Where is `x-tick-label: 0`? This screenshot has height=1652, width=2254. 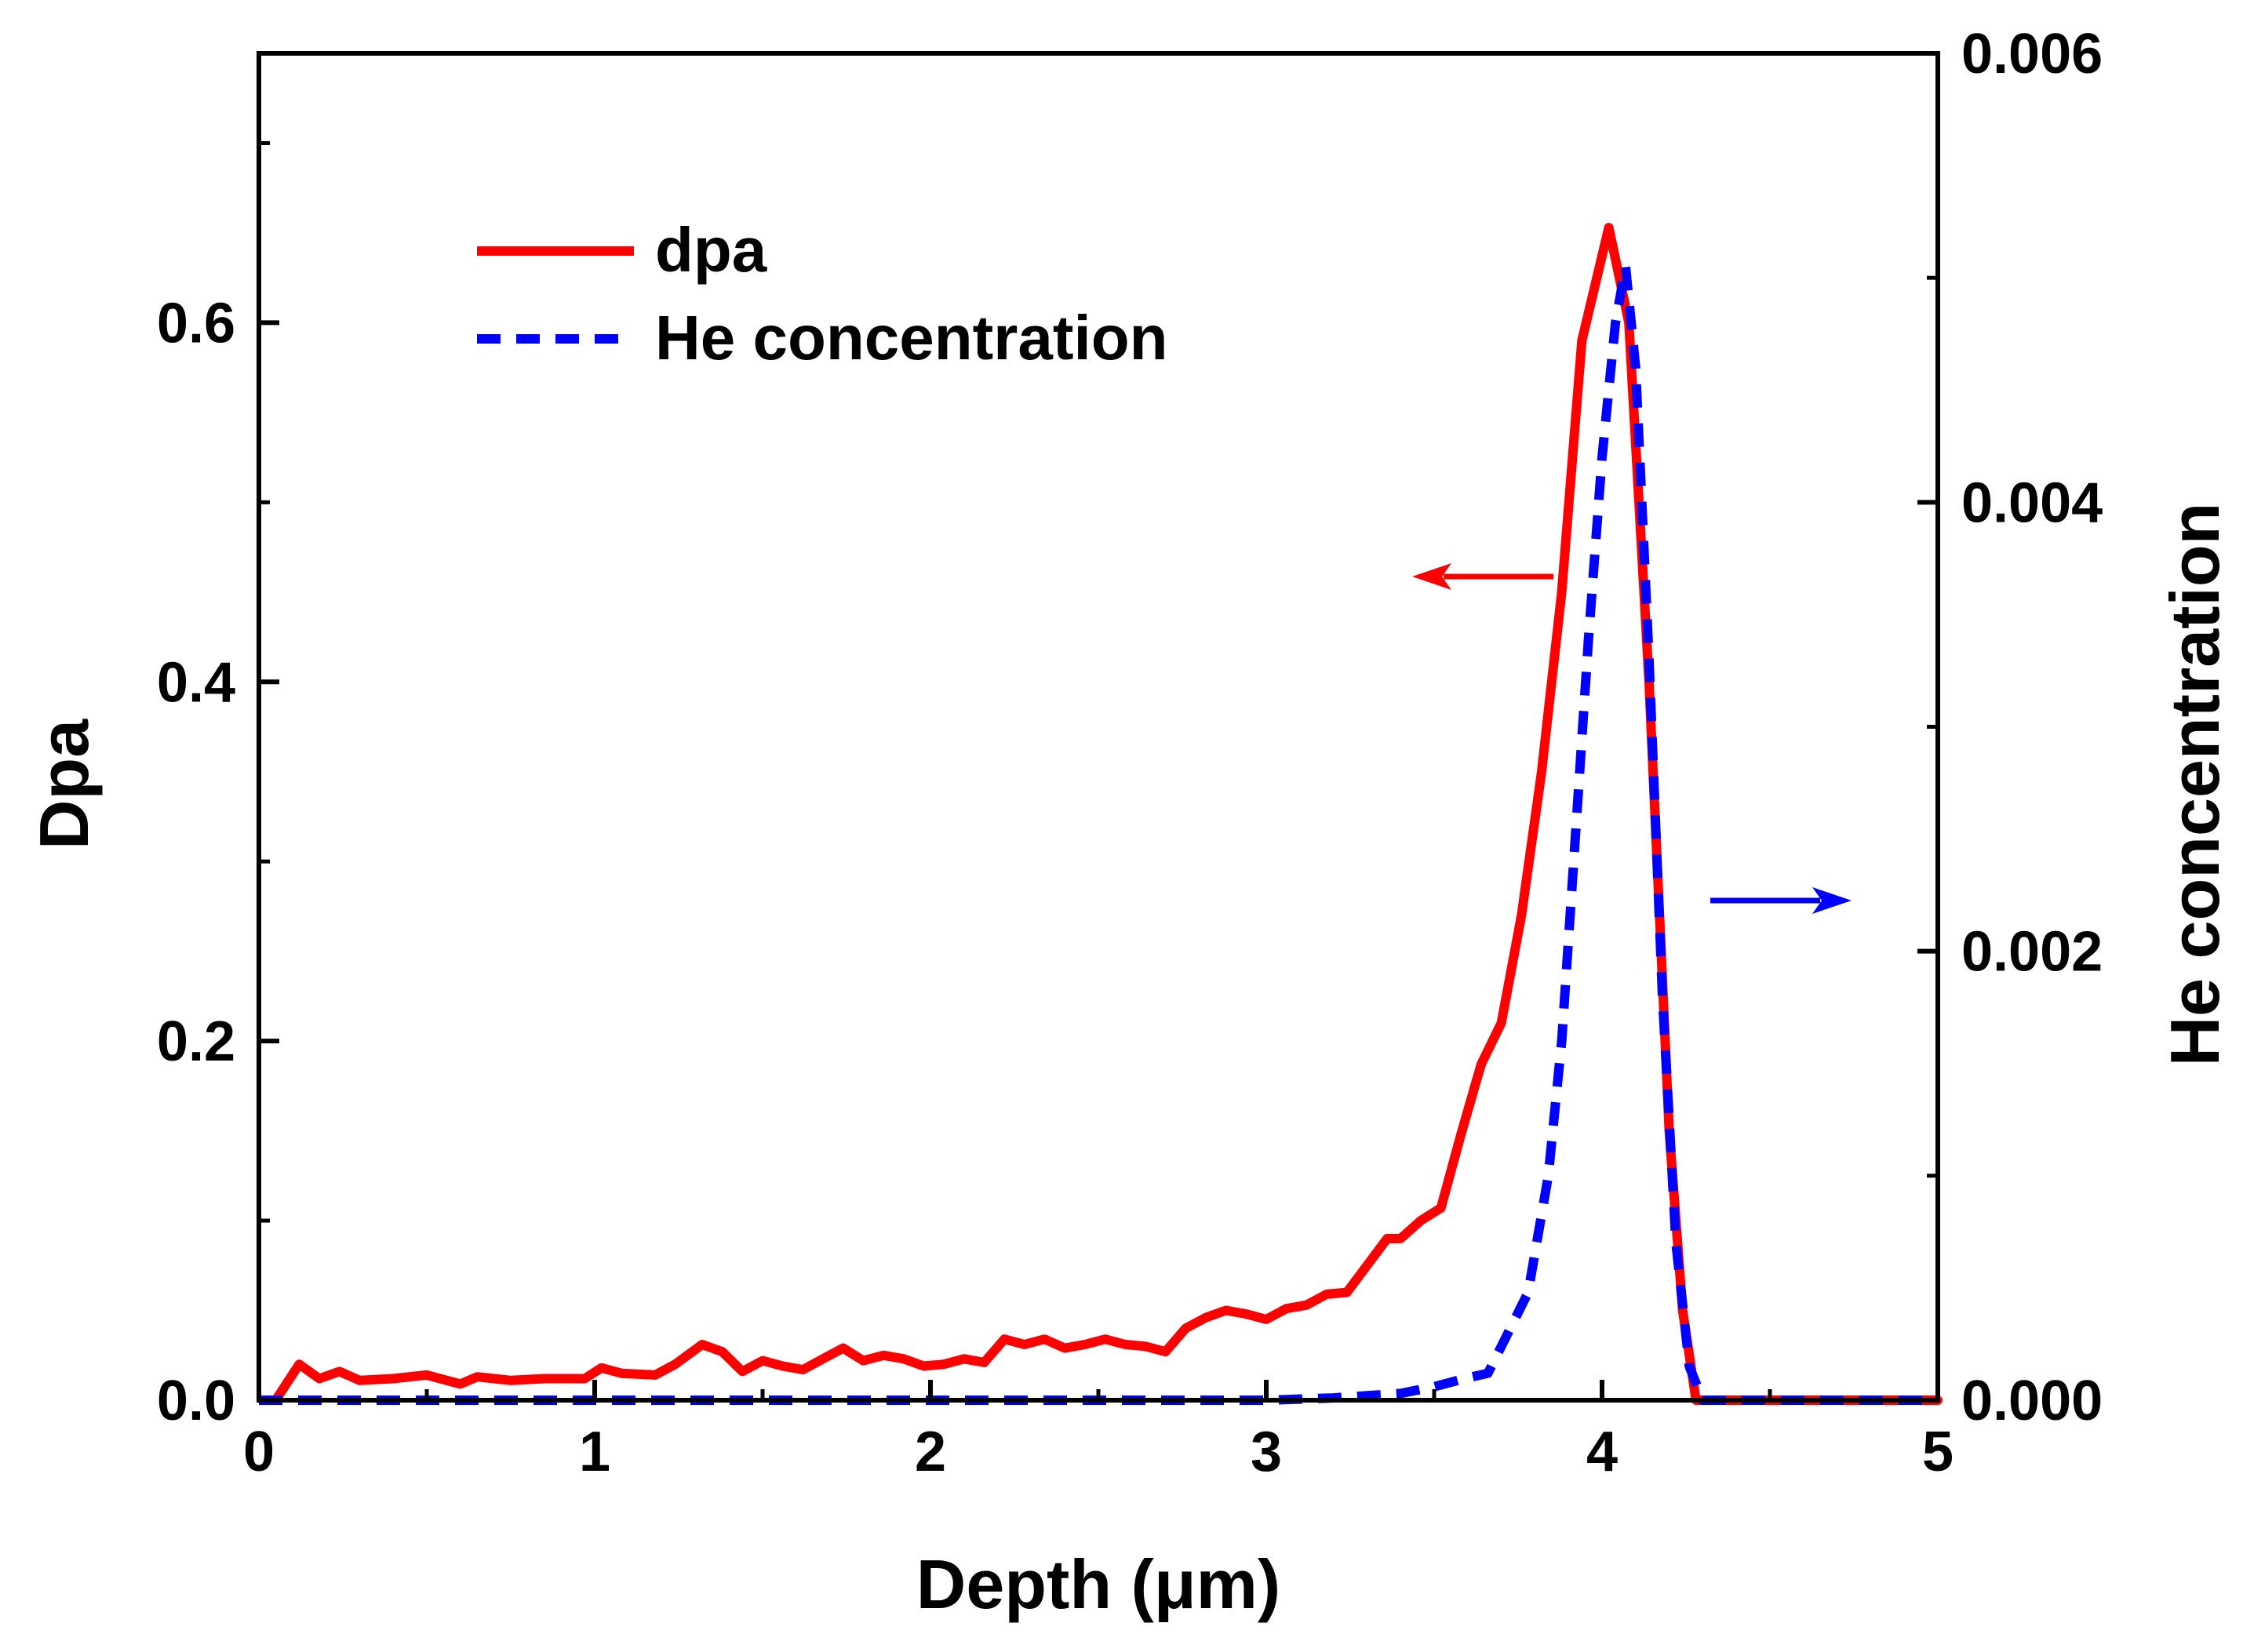 x-tick-label: 0 is located at coordinates (259, 1452).